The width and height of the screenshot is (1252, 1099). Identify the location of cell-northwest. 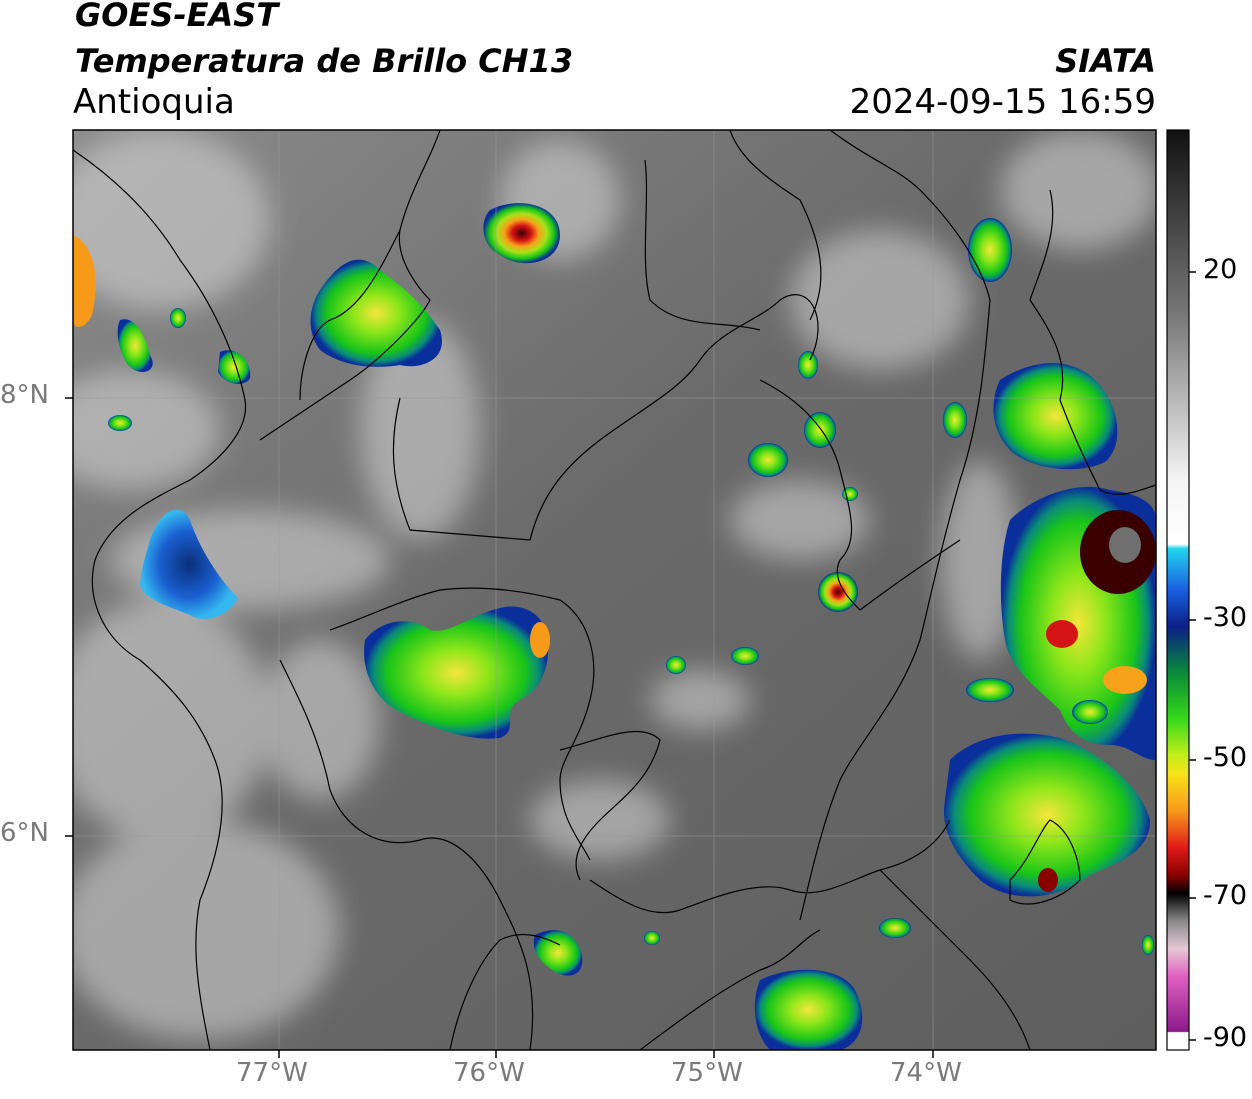
(376, 313).